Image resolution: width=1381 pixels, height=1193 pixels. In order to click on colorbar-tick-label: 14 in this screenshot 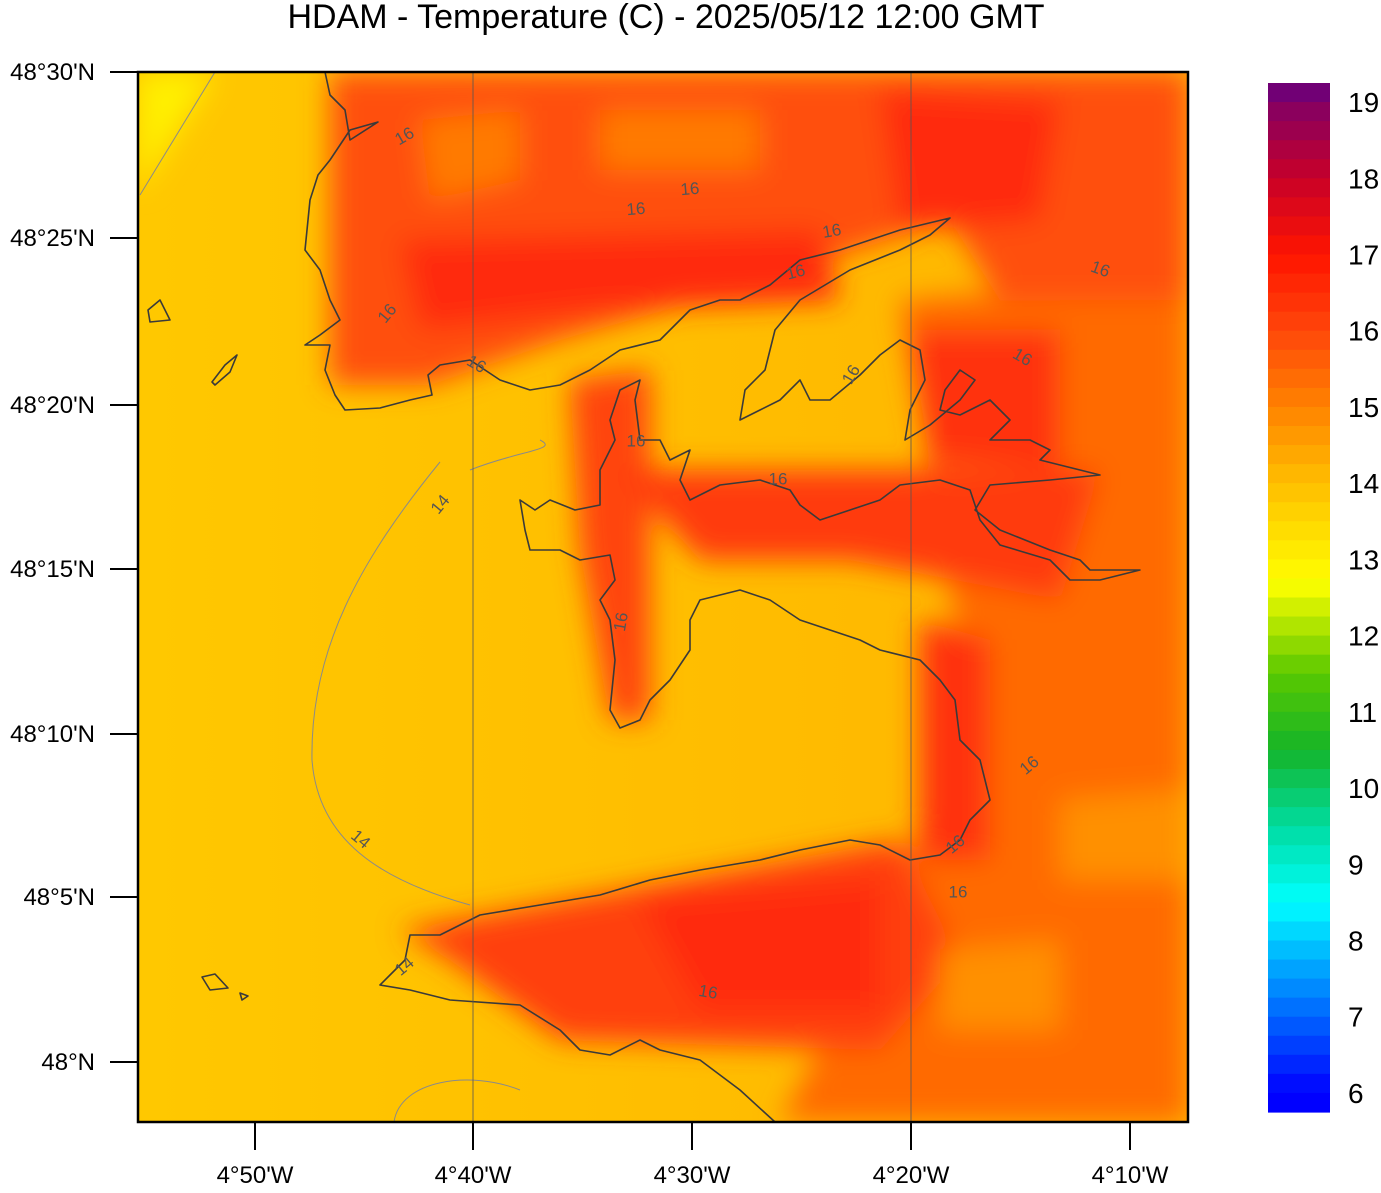, I will do `click(1363, 483)`.